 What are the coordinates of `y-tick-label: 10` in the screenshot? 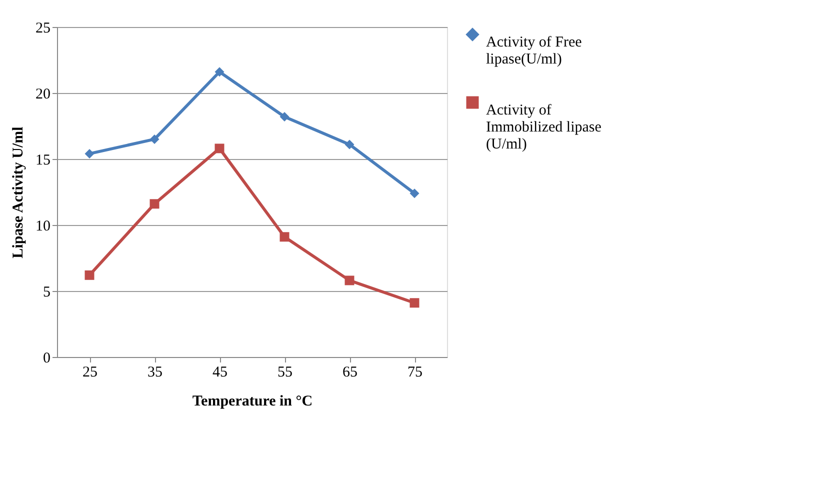 It's located at (43, 226).